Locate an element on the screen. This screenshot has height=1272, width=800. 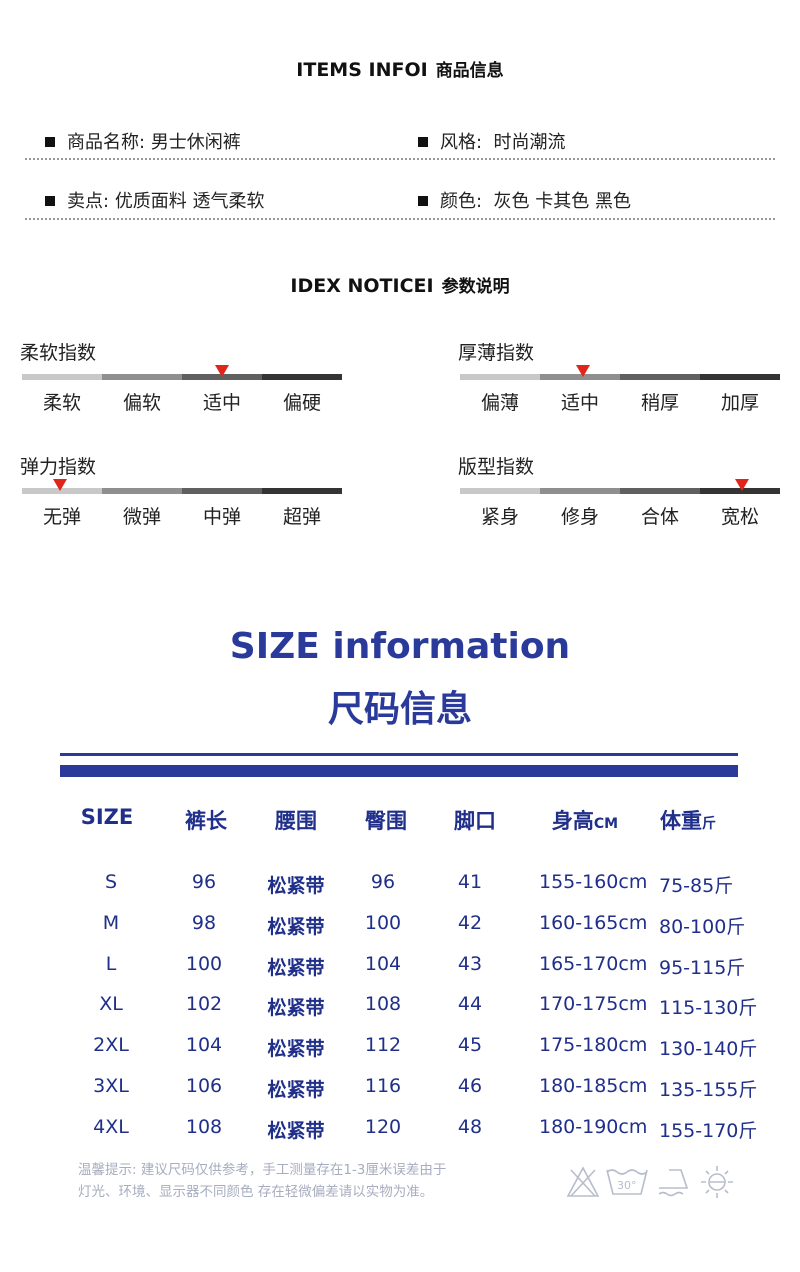
gauge-label: 中弹 is located at coordinates (221, 517).